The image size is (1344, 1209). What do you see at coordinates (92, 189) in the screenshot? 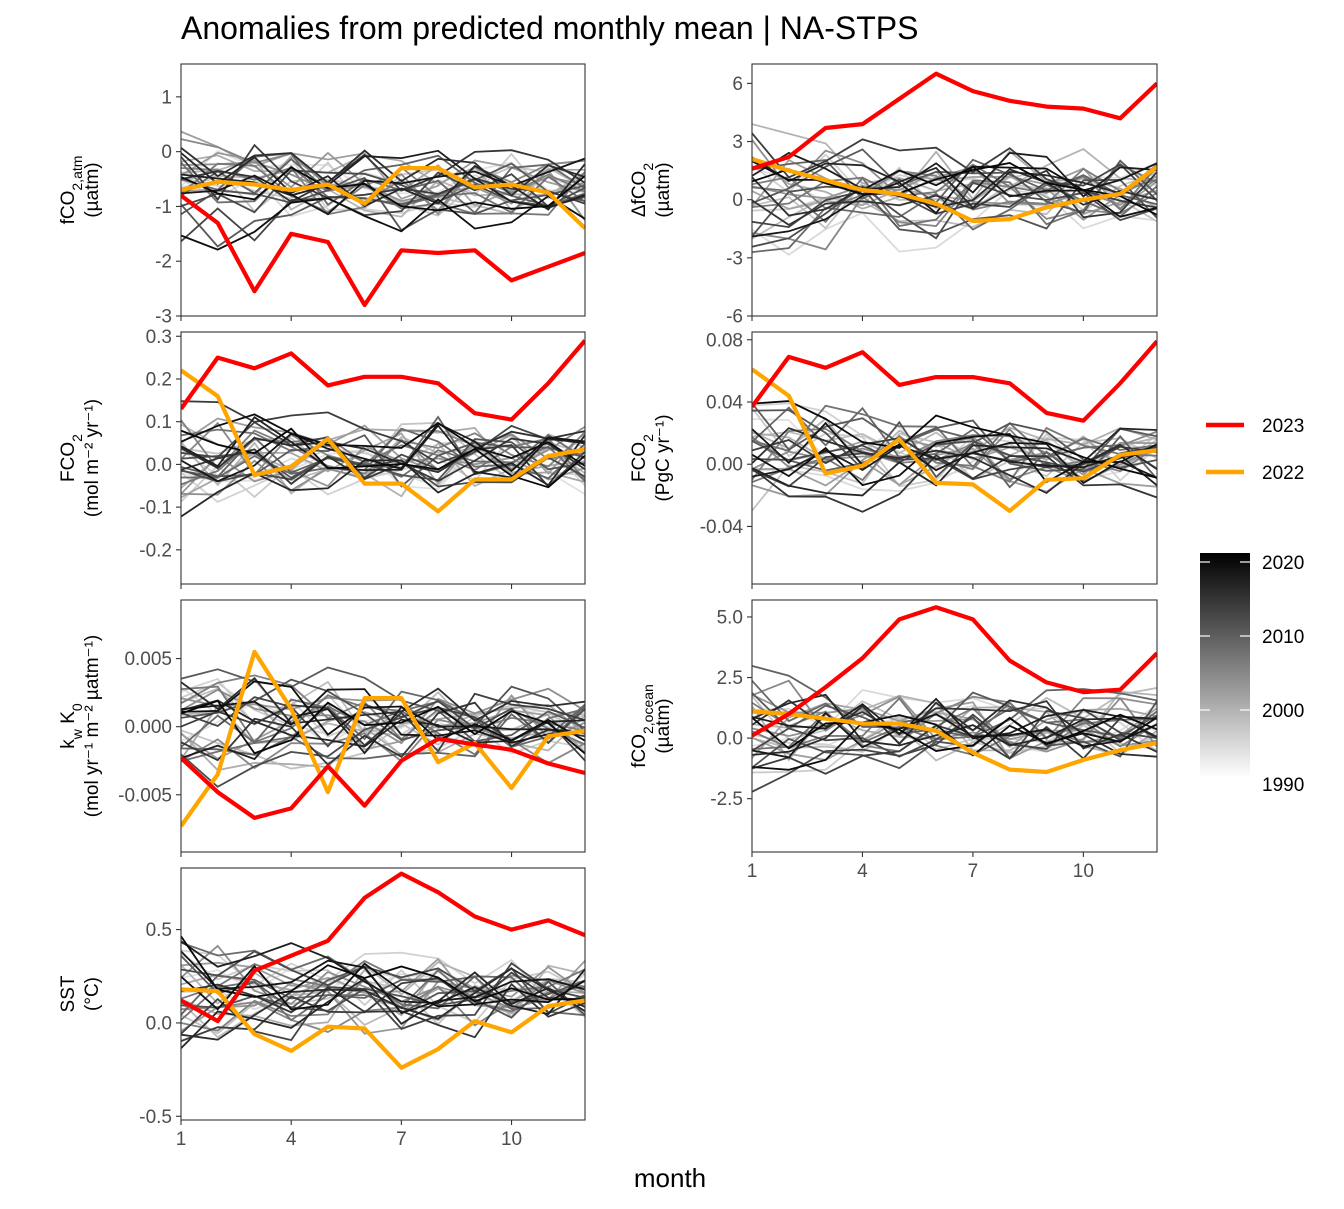
I see `y-axis-title-unit: (µatm)` at bounding box center [92, 189].